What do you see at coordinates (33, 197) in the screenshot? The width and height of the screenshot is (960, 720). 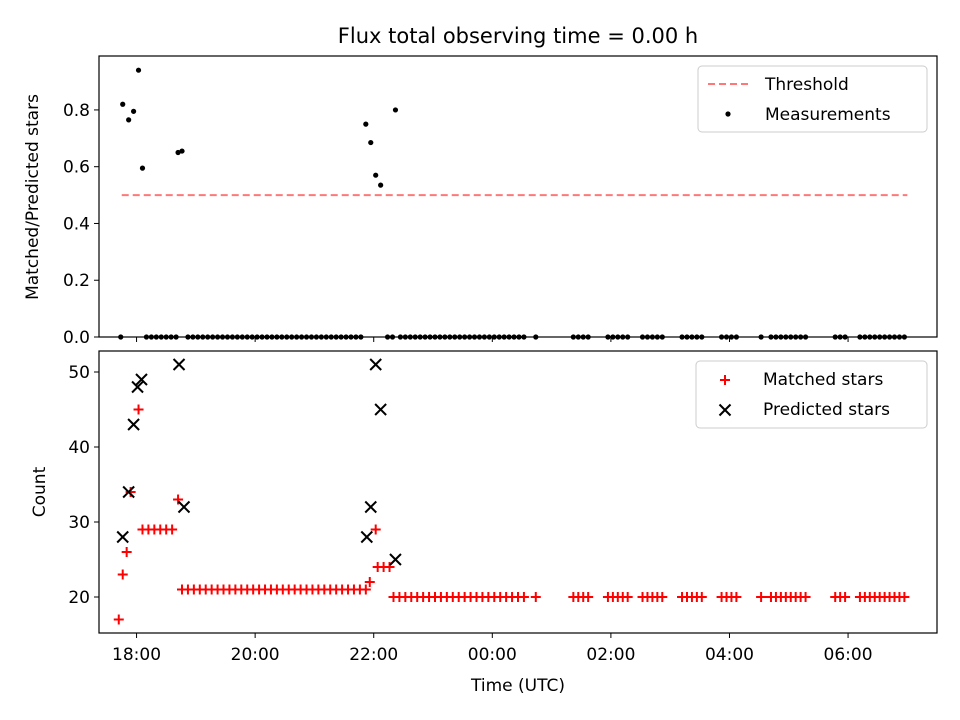 I see `top-y-axis-label: Matched/Predicted stars` at bounding box center [33, 197].